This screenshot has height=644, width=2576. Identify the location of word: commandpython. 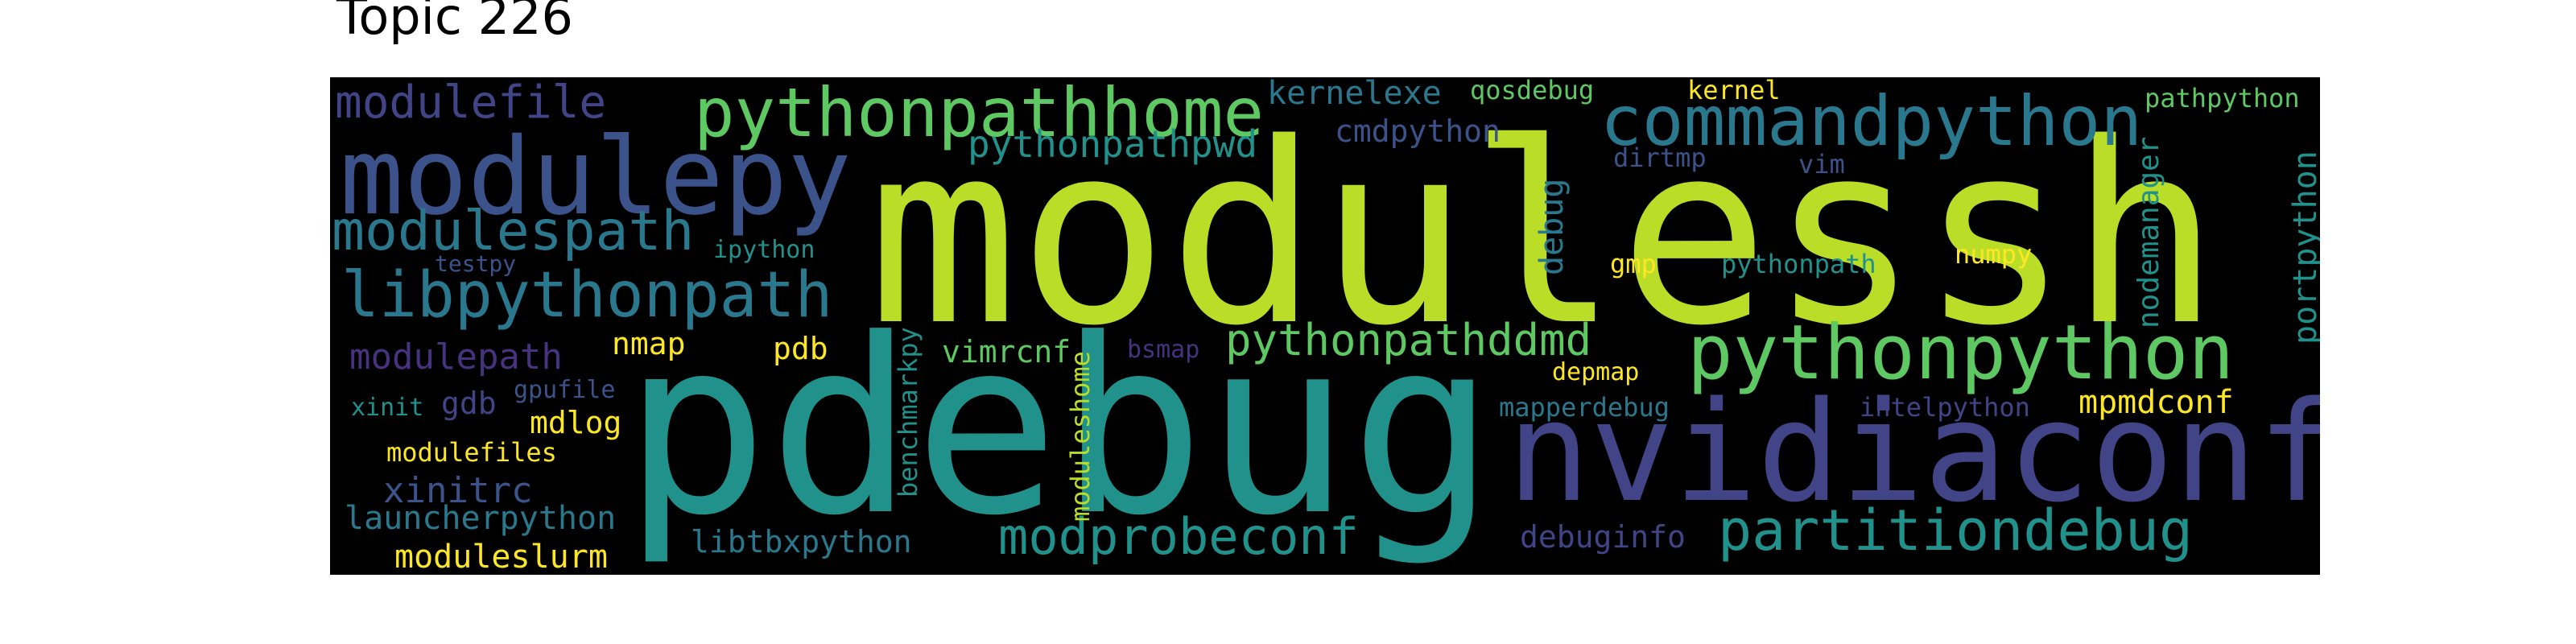
(1871, 121).